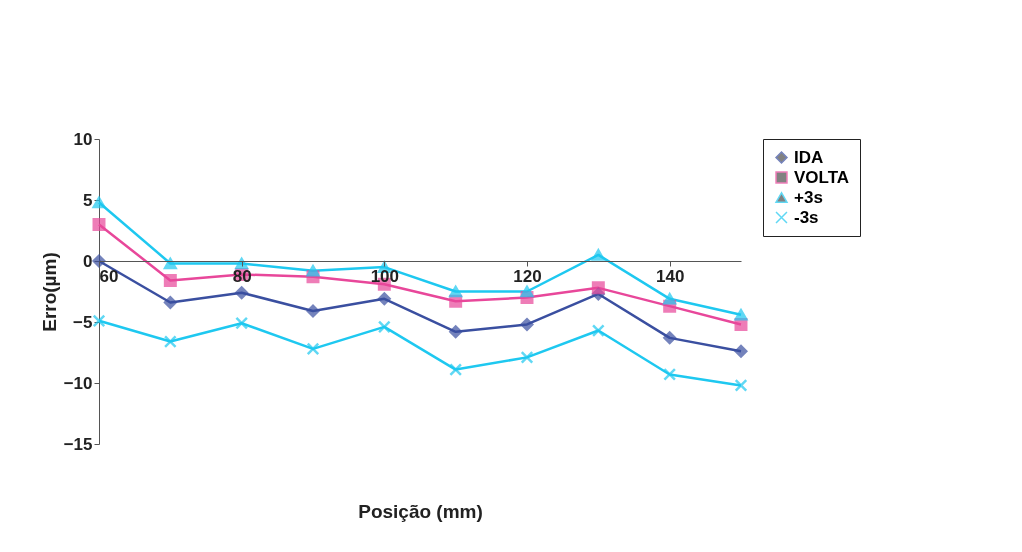 The image size is (1022, 552). I want to click on y-axis-title: Erro(µm), so click(49, 292).